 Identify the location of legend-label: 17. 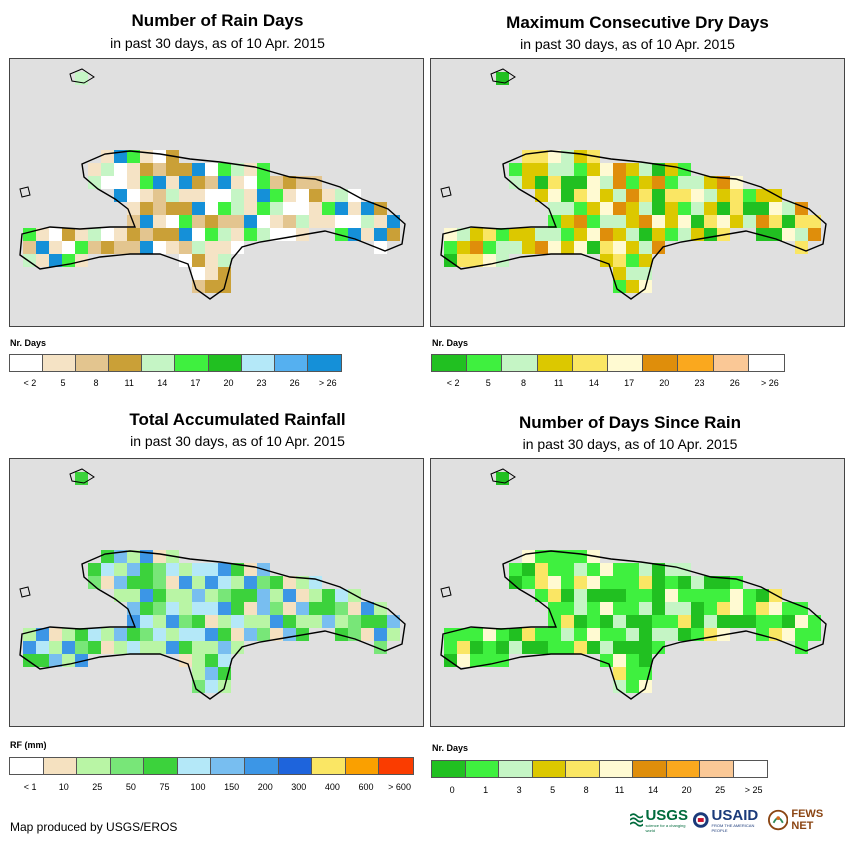
(195, 383).